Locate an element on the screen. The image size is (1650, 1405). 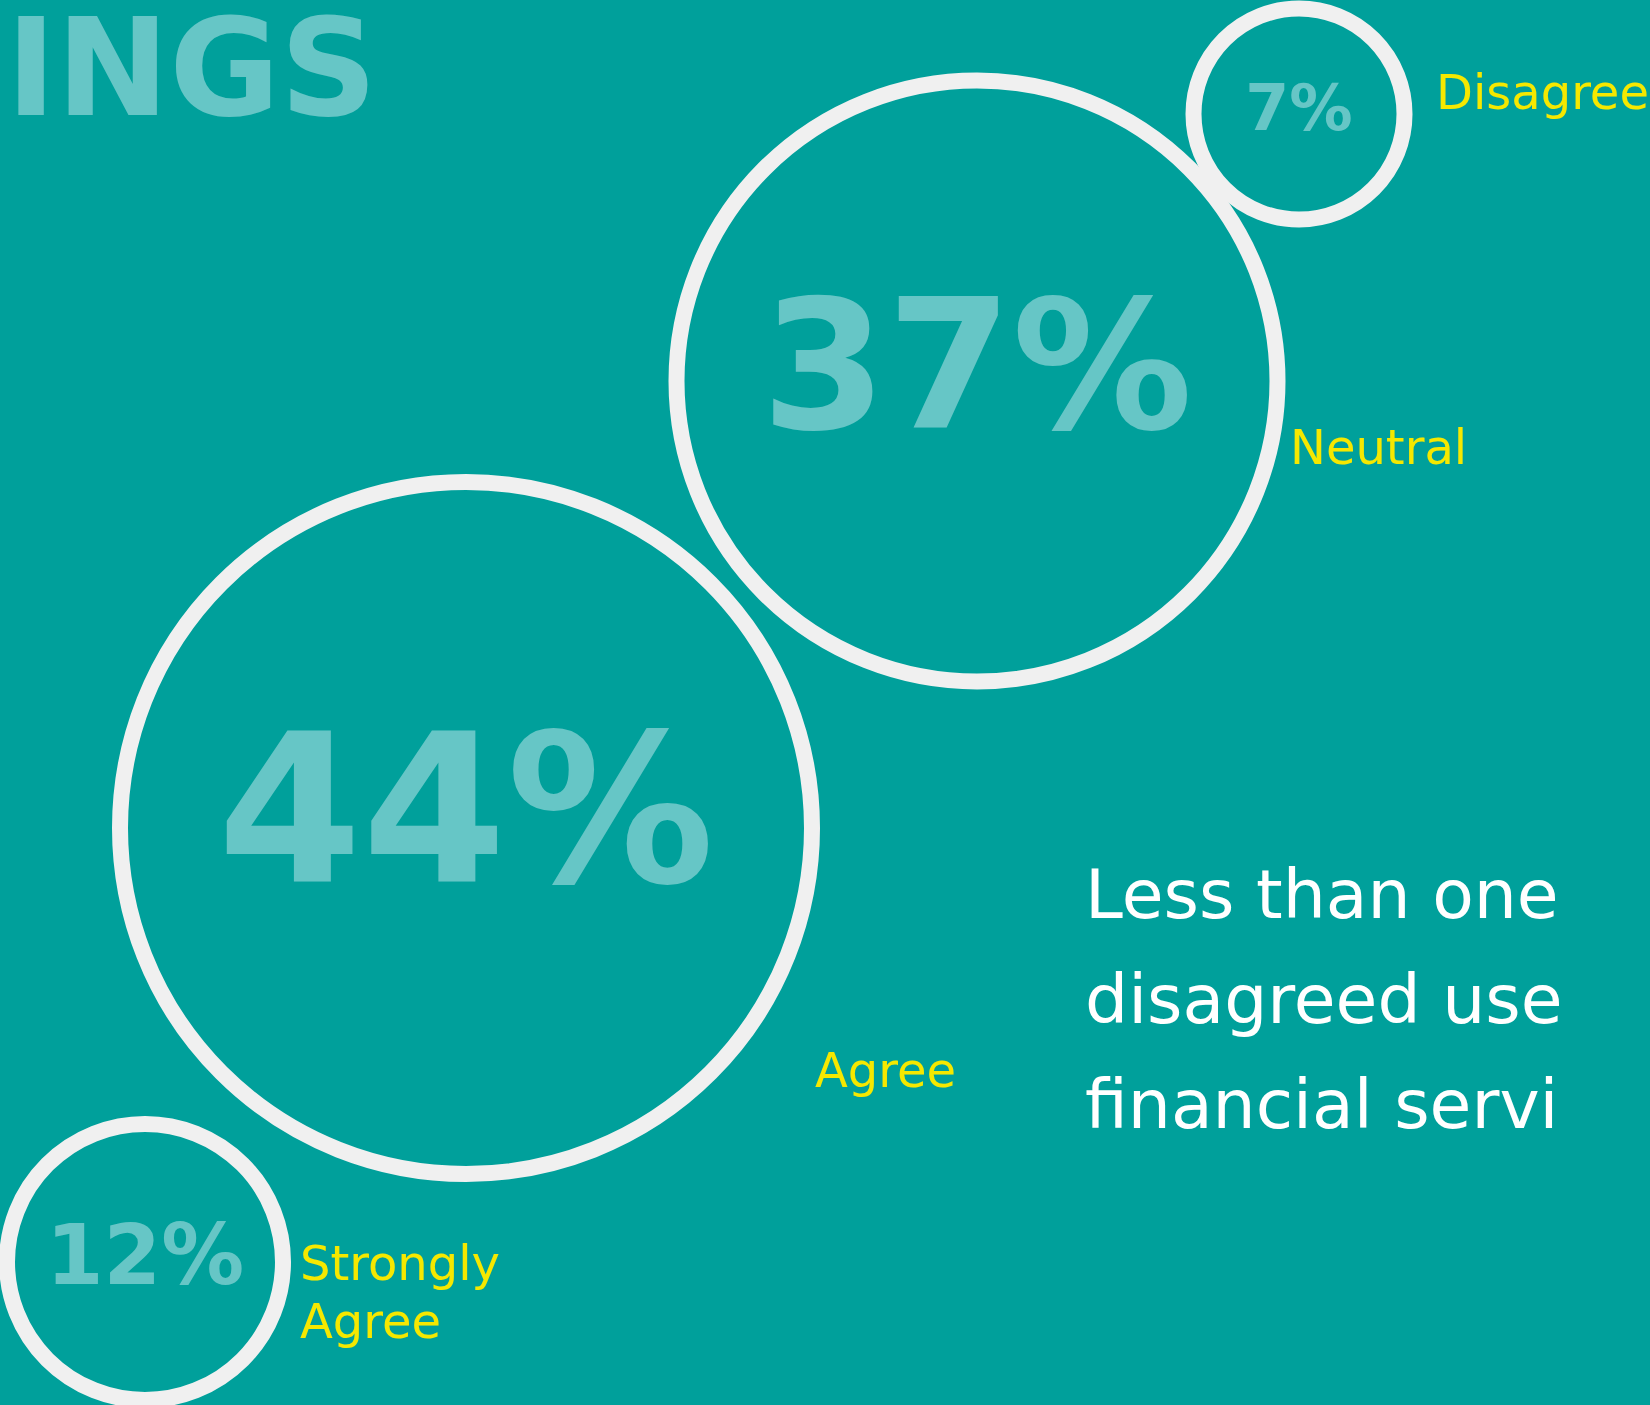
text: disagreed use is located at coordinates (1324, 999).